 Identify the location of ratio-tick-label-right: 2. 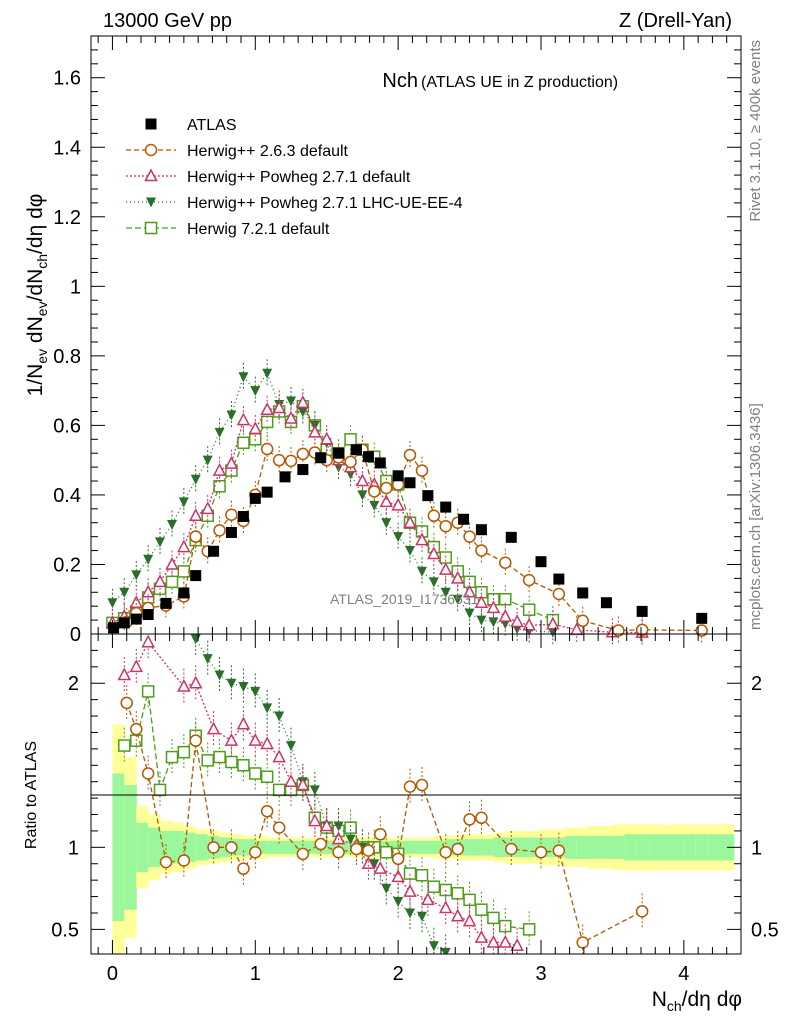
(756, 684).